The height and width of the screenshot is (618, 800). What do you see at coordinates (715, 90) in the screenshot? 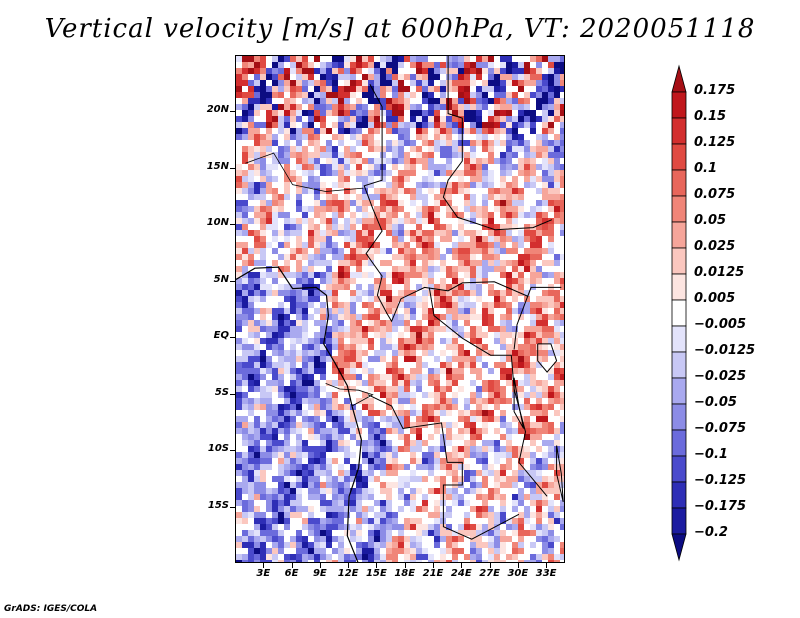
I see `colorbar-tick-label: 0.175` at bounding box center [715, 90].